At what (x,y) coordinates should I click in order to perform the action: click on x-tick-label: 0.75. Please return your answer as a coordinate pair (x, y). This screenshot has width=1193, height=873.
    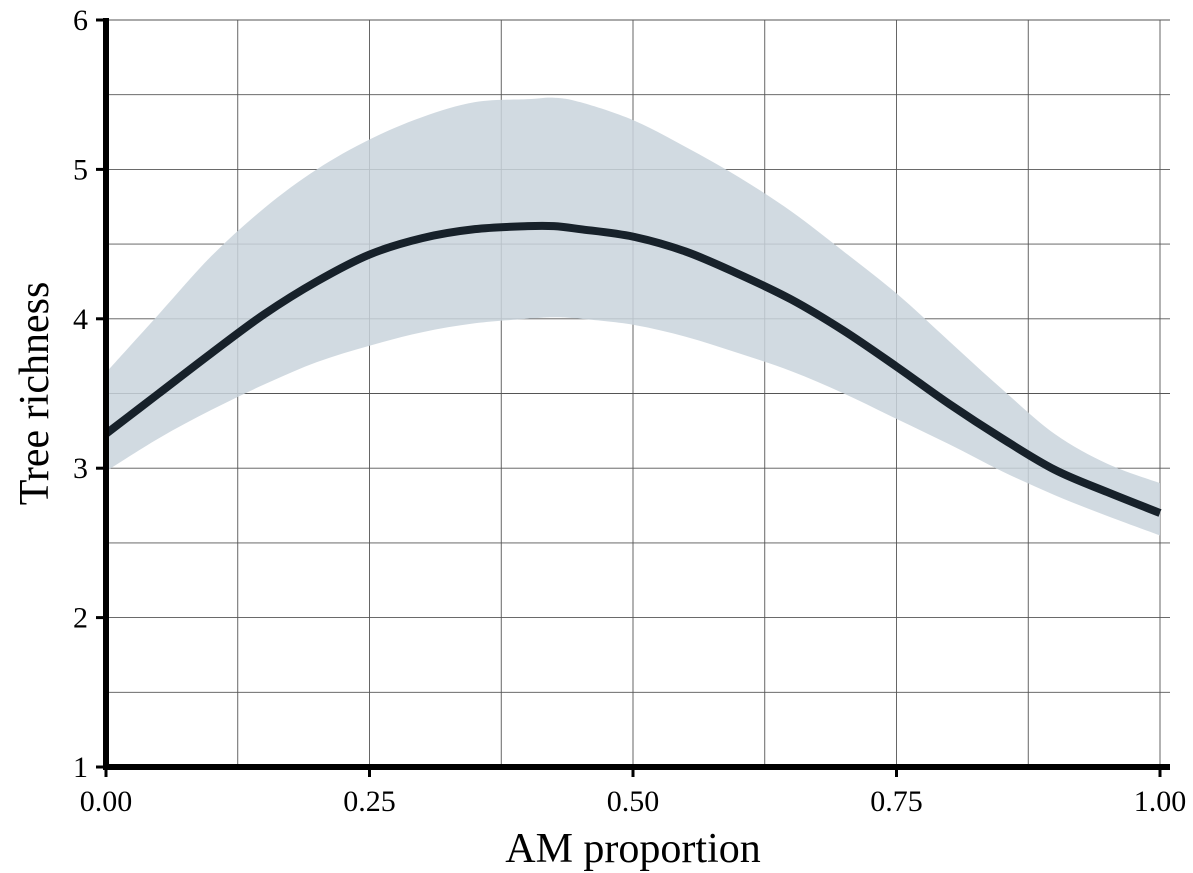
    Looking at the image, I should click on (896, 801).